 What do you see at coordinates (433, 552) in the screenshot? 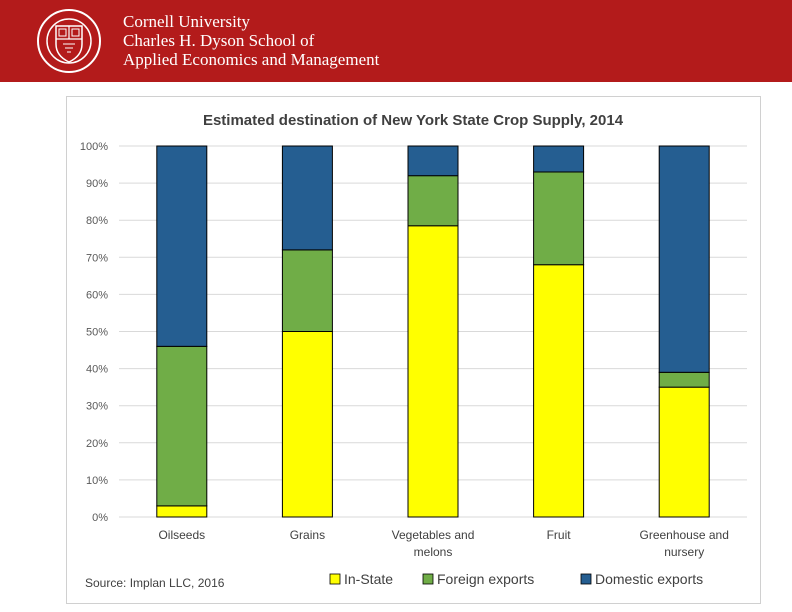
I see `x-category-label: melons` at bounding box center [433, 552].